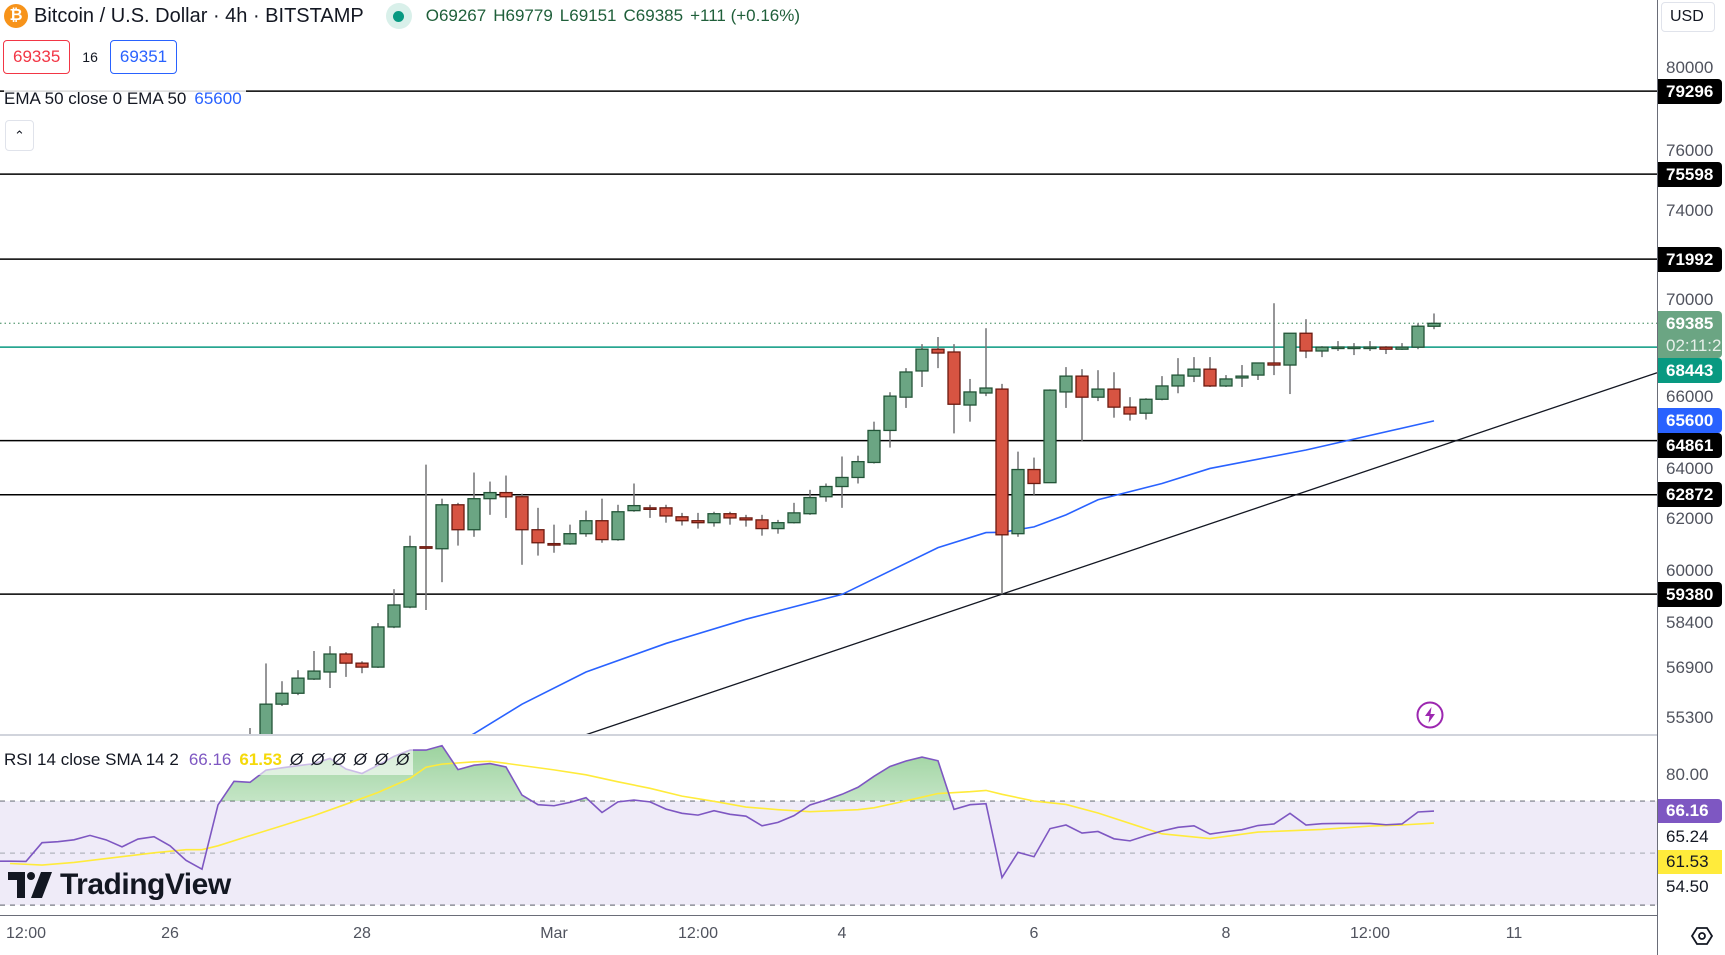 This screenshot has width=1725, height=955. I want to click on price-axis-tick: 56900, so click(1690, 668).